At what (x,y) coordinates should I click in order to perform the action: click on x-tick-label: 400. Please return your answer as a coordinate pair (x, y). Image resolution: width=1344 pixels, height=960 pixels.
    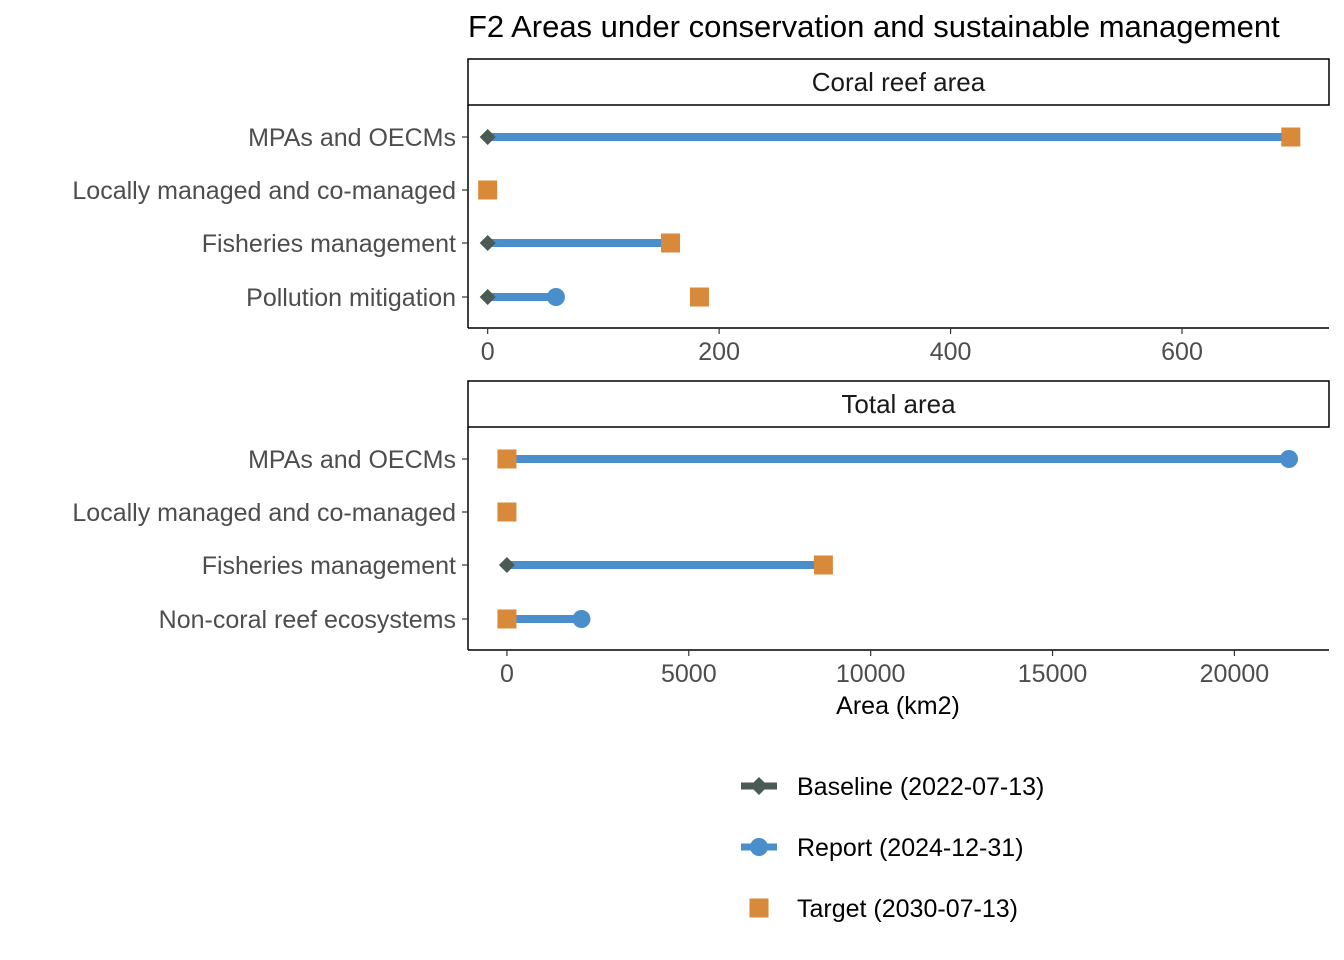
    Looking at the image, I should click on (951, 352).